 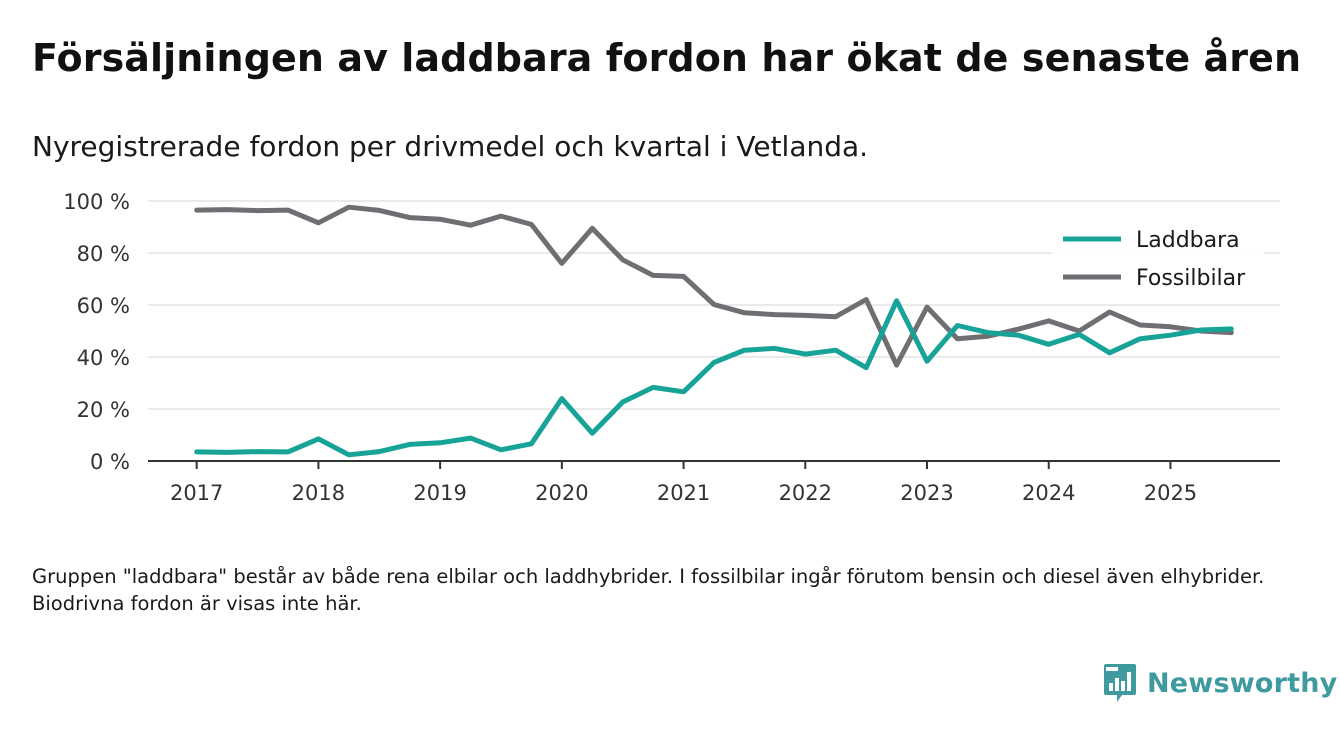 I want to click on x-tick-label: 2022, so click(x=805, y=493).